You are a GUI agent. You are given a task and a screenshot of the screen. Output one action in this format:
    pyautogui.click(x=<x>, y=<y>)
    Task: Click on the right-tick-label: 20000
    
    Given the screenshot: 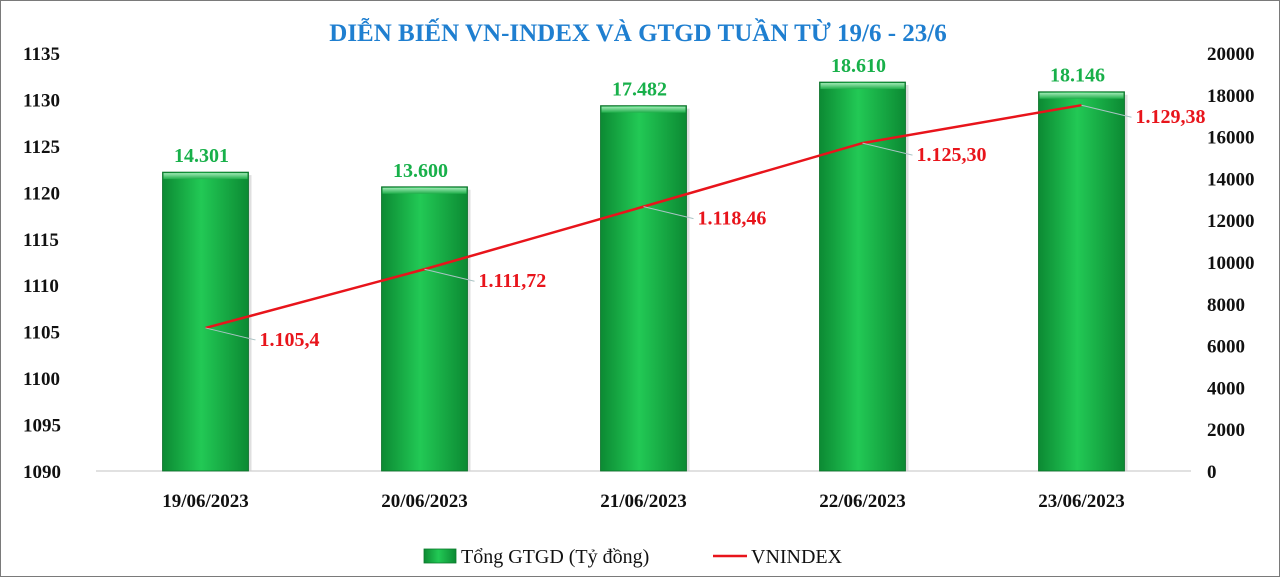 What is the action you would take?
    pyautogui.click(x=1231, y=54)
    